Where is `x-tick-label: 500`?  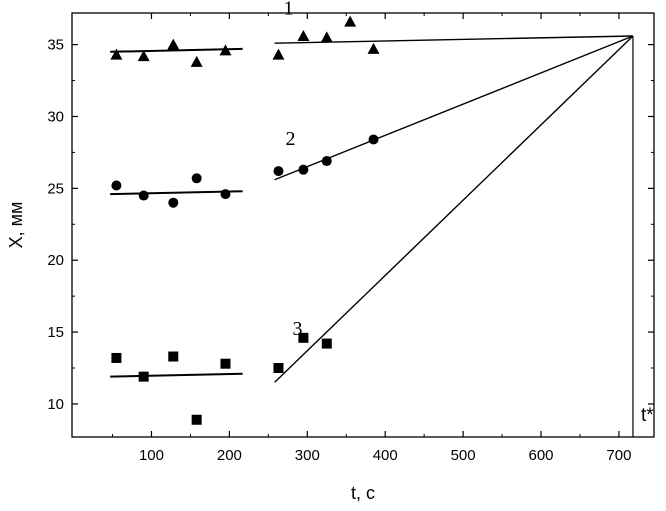 x-tick-label: 500 is located at coordinates (463, 455).